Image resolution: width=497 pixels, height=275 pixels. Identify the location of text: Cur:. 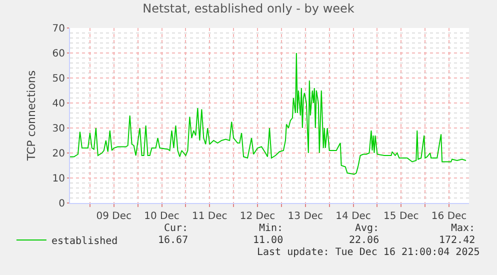
(176, 228).